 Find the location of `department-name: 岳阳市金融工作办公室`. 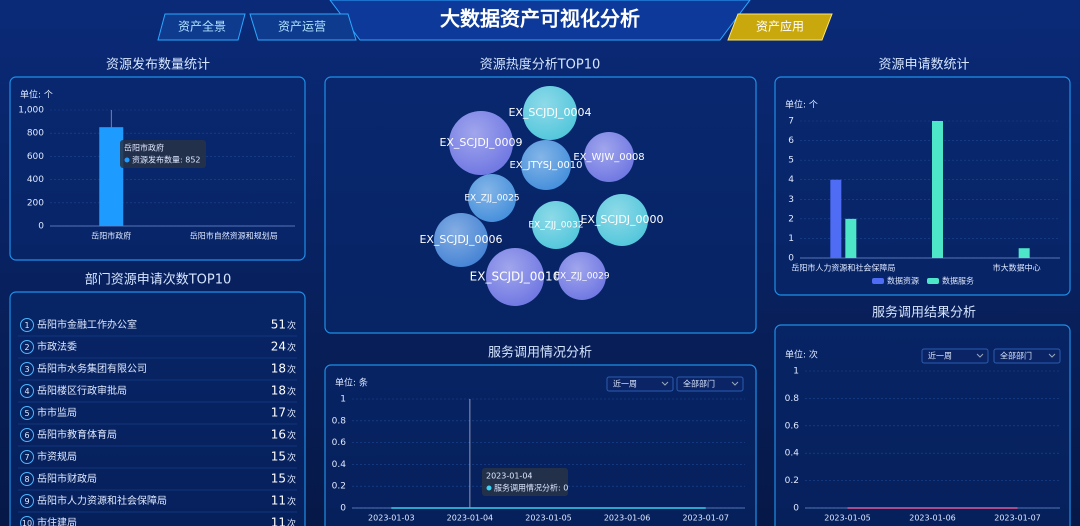

department-name: 岳阳市金融工作办公室 is located at coordinates (87, 324).